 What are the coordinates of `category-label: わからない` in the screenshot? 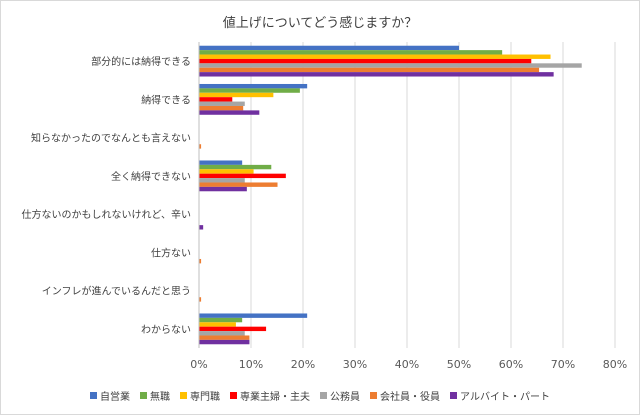 It's located at (166, 330).